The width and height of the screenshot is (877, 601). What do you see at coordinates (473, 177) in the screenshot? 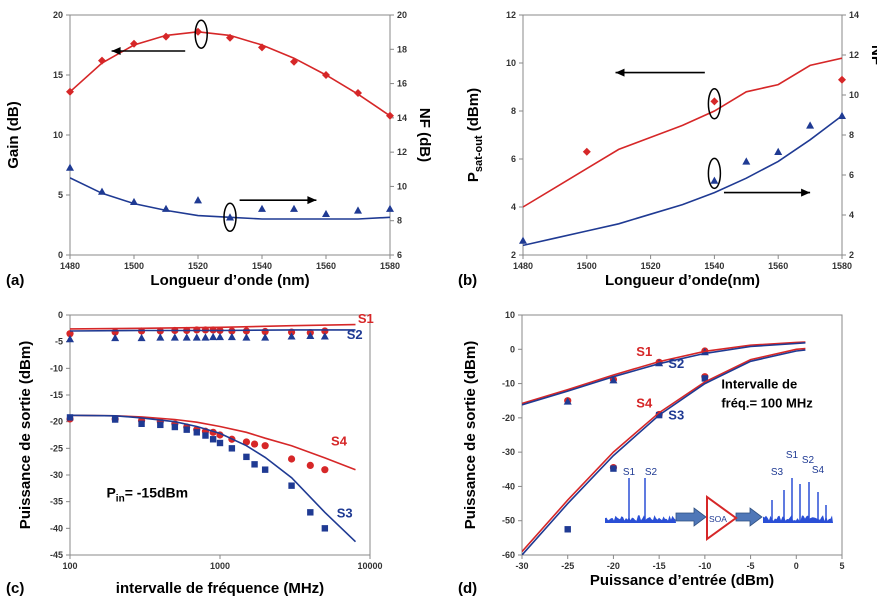
I see `y-axis-label-main: P` at bounding box center [473, 177].